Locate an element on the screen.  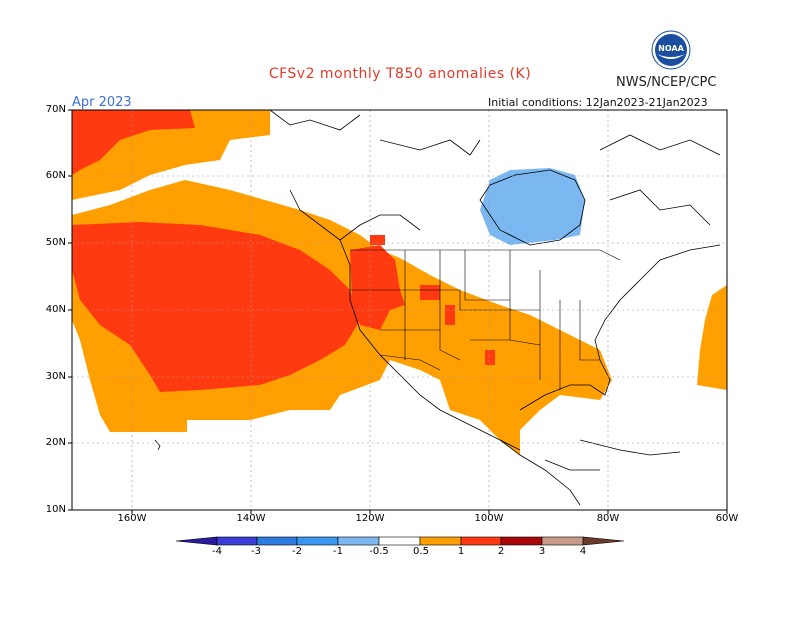
lon-label: 160W is located at coordinates (132, 518).